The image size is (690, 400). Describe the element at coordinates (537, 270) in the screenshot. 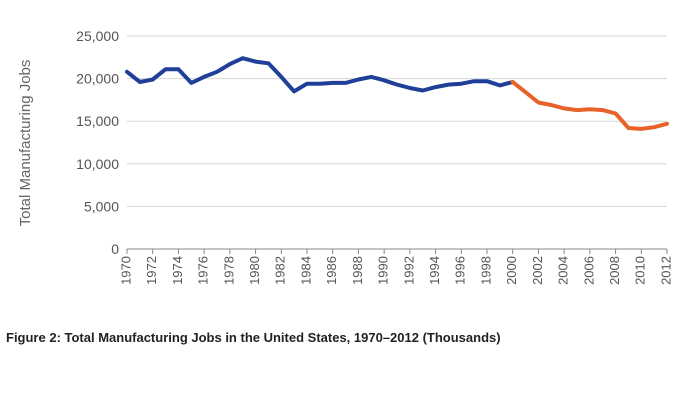

I see `x-tick-label: 2002` at that location.